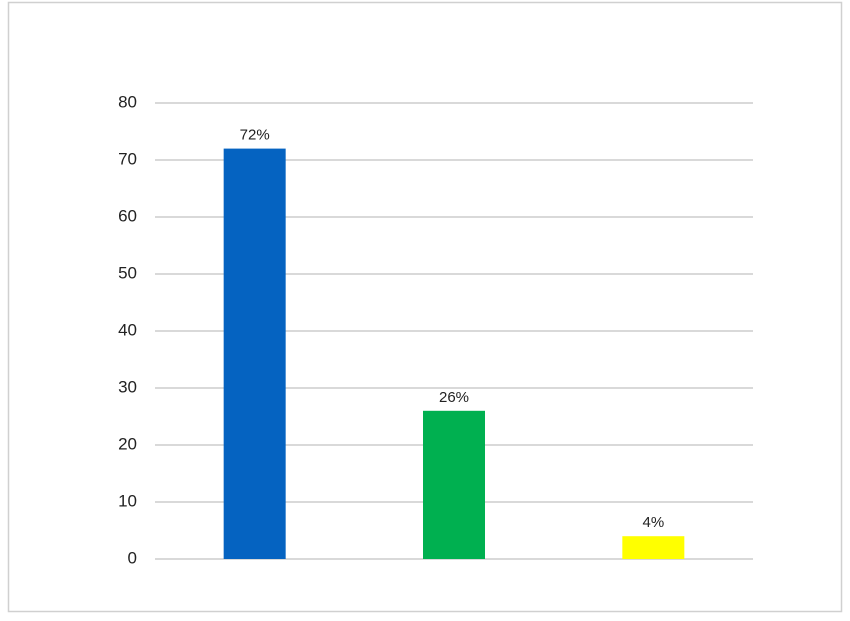 The image size is (850, 621). Describe the element at coordinates (127, 386) in the screenshot. I see `y-tick-label: 30` at that location.